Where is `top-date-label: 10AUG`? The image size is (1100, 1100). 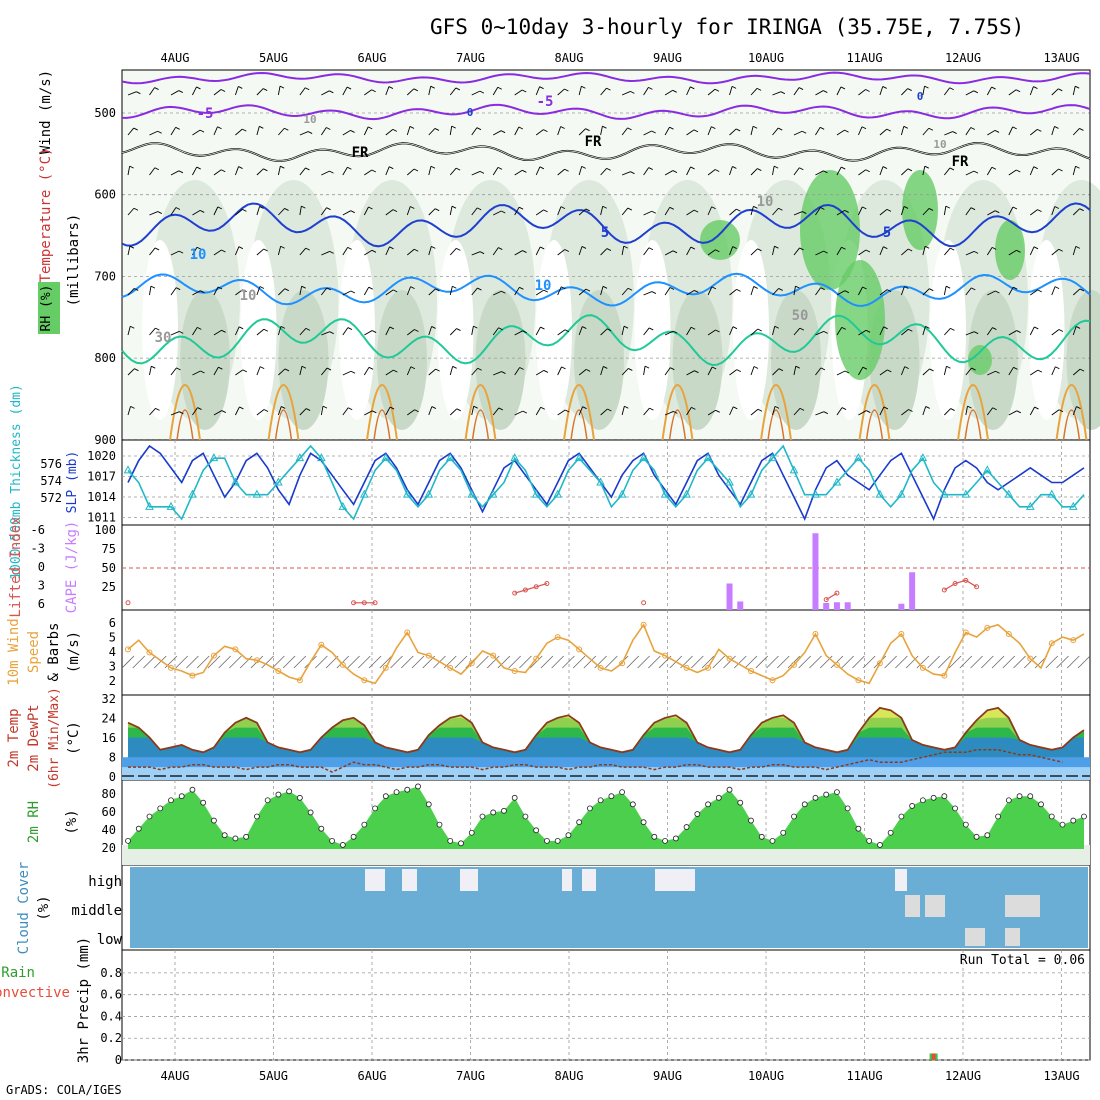
top-date-label: 10AUG is located at coordinates (766, 58).